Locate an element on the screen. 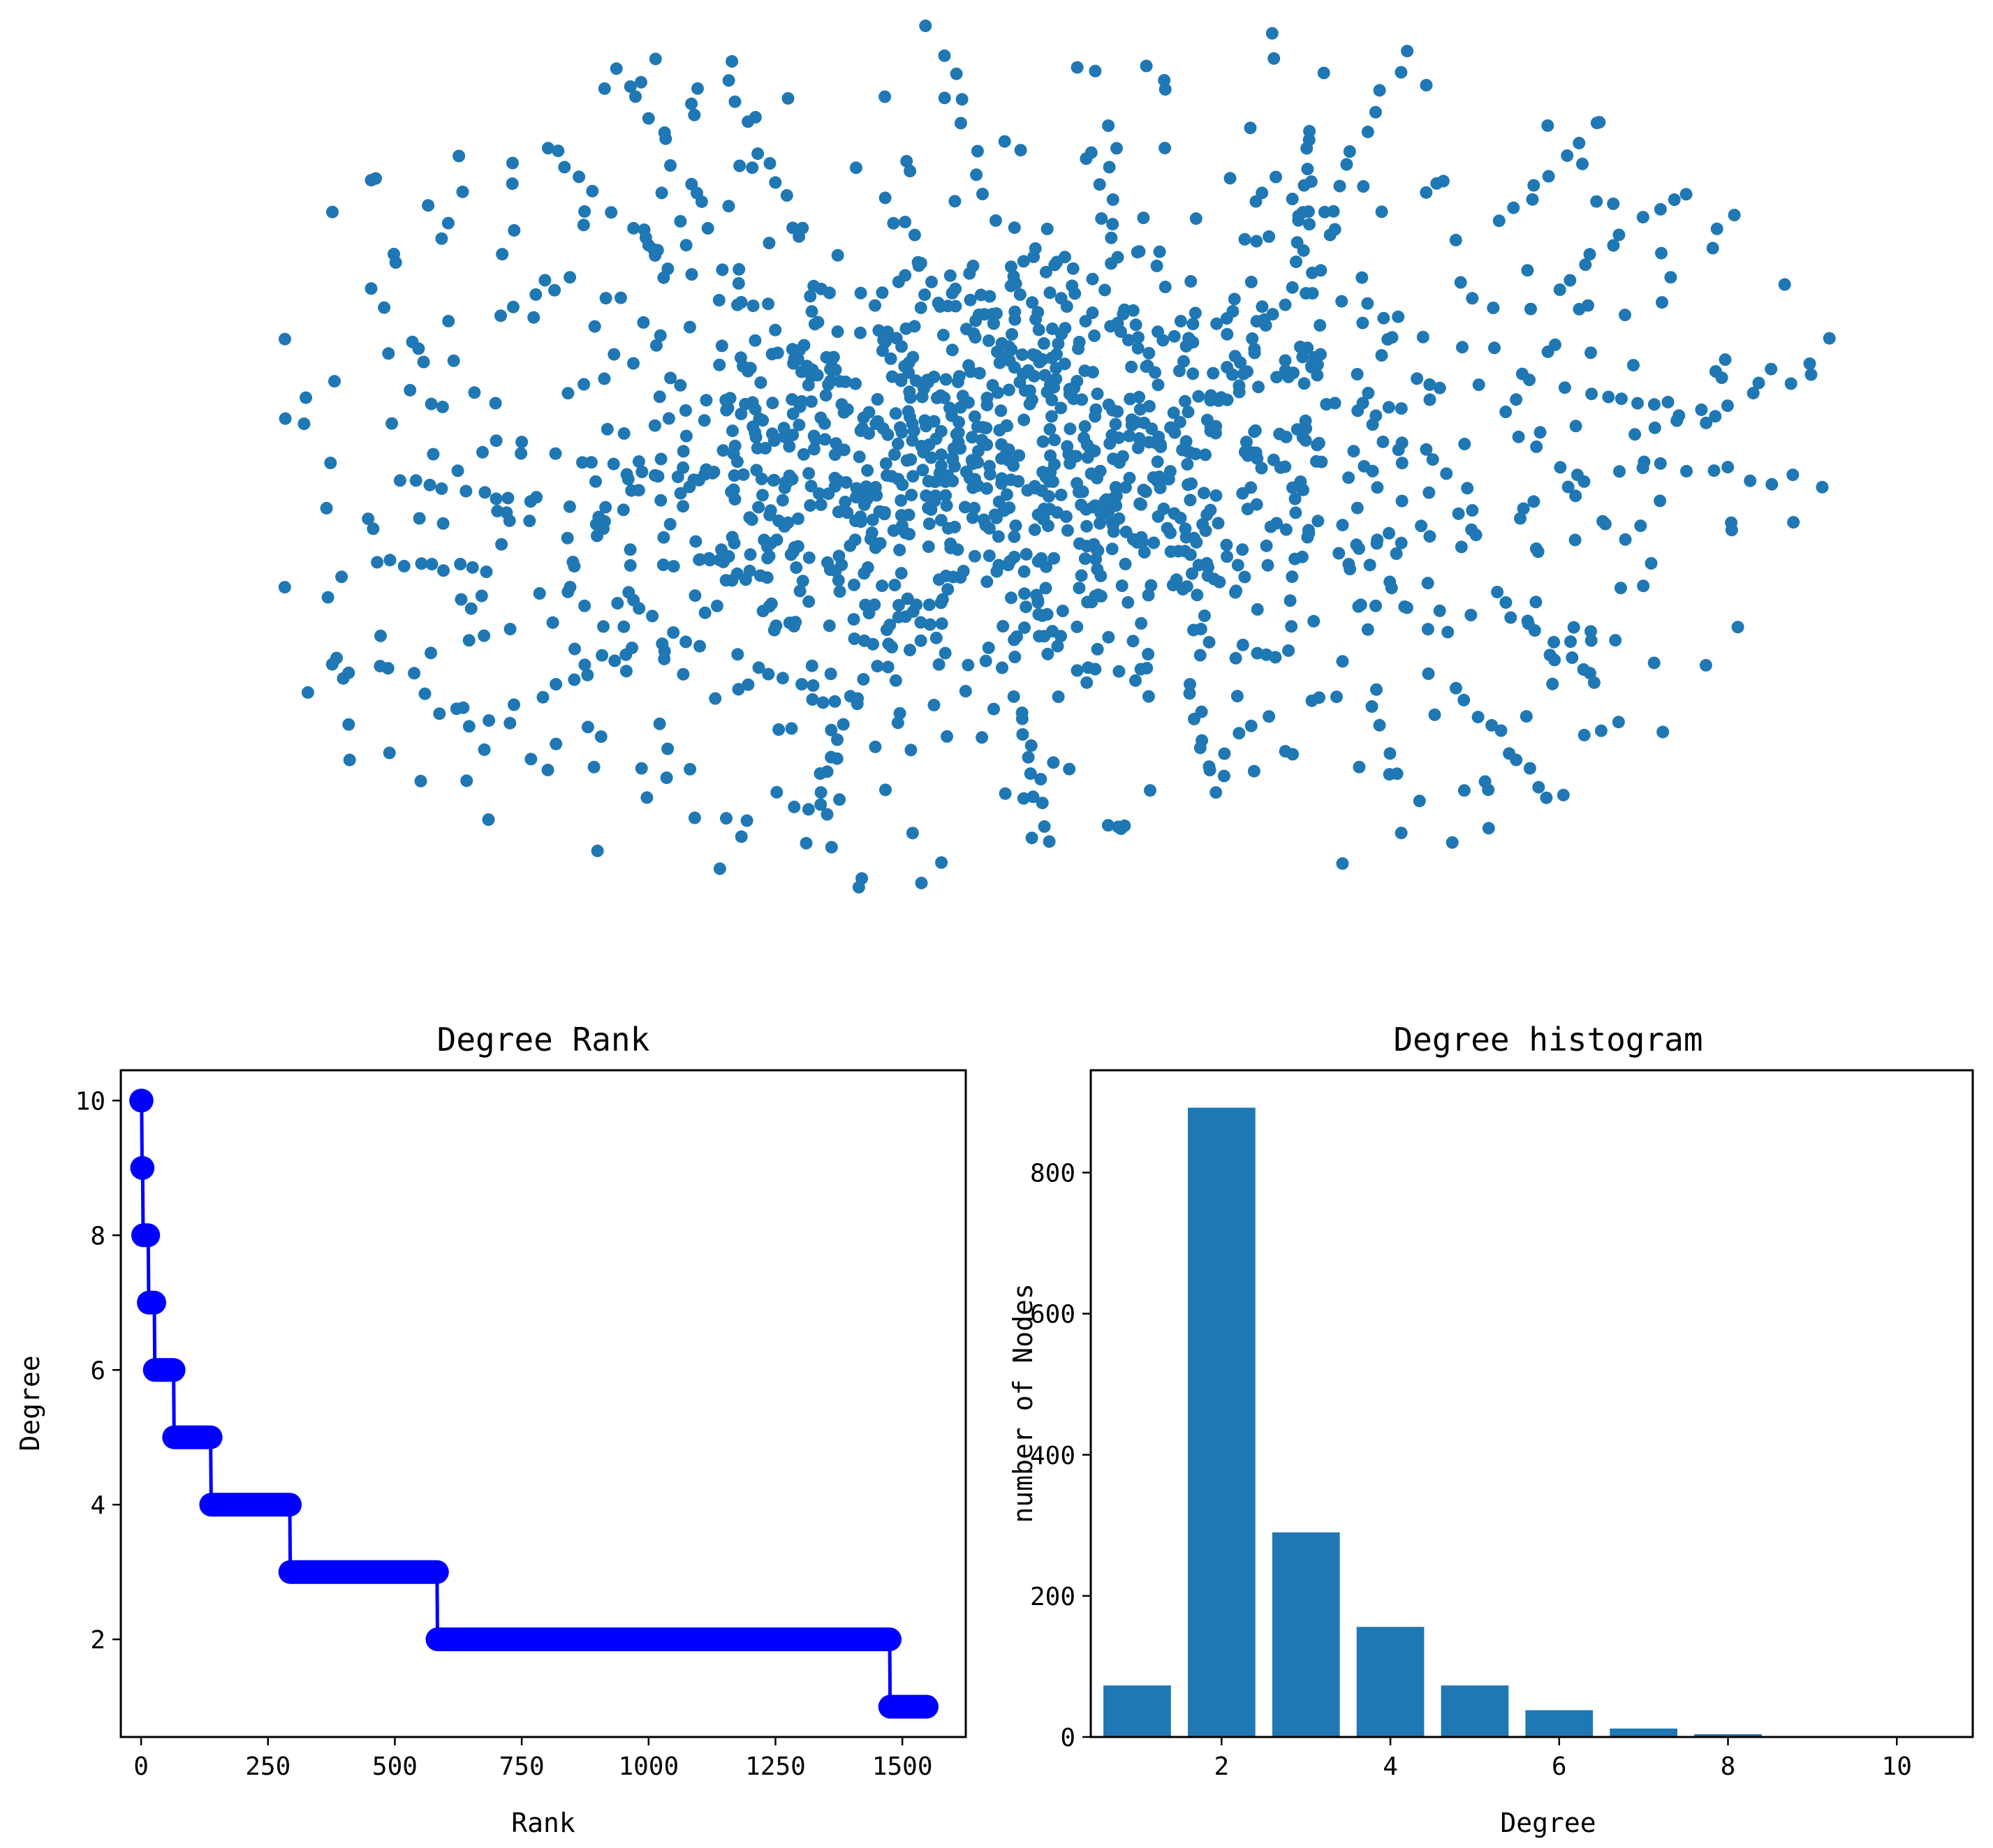 The image size is (1993, 1848). y-tick-label: 600 is located at coordinates (1052, 1315).